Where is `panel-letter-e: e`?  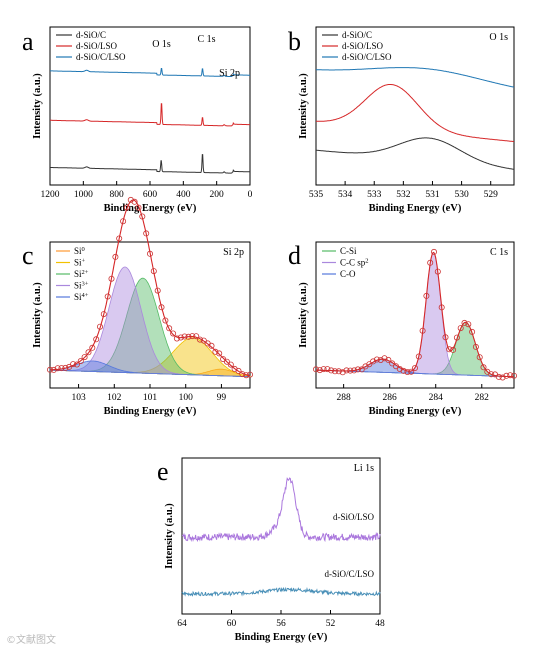
panel-letter-e: e is located at coordinates (163, 471).